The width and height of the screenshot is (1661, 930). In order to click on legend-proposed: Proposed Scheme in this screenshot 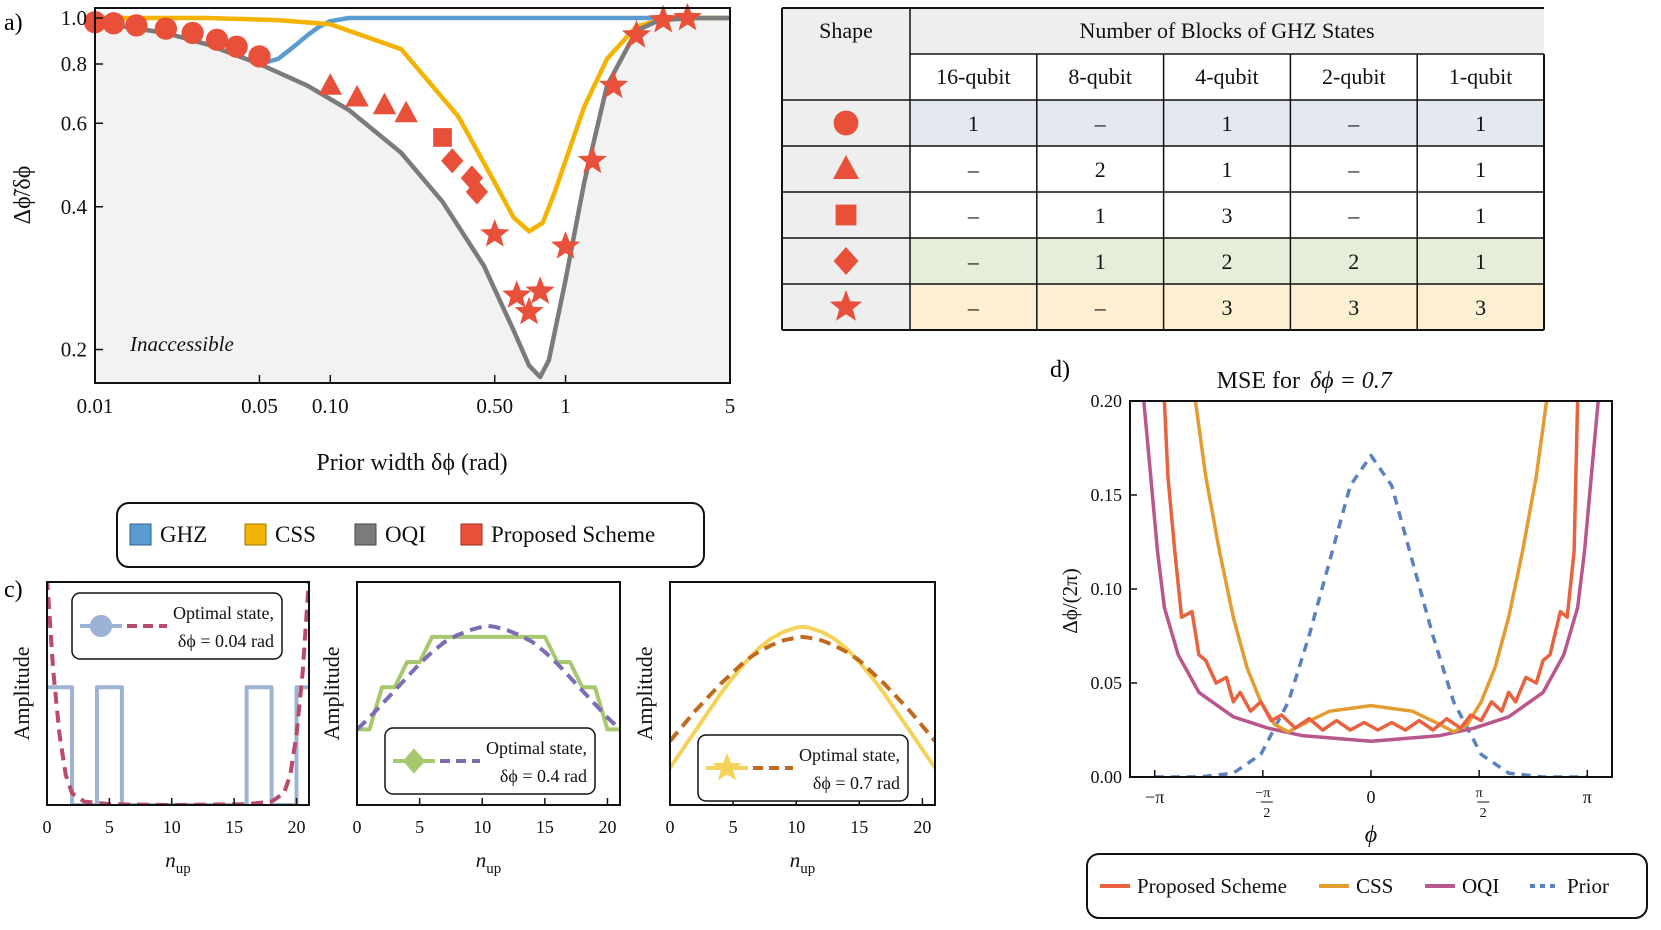, I will do `click(573, 534)`.